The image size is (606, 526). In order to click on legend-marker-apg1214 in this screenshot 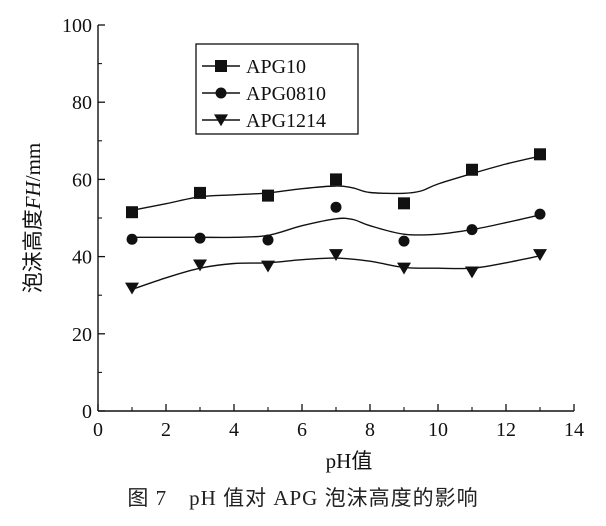, I will do `click(221, 120)`.